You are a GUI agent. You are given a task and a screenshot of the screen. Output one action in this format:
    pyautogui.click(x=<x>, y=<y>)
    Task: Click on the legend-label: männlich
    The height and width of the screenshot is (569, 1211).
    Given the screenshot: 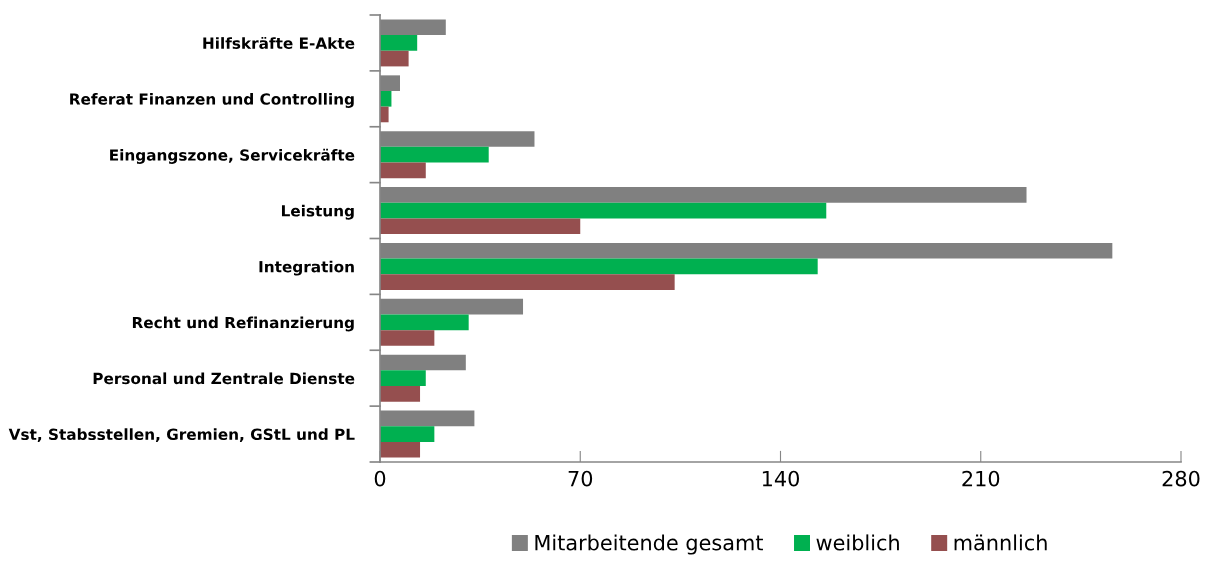 What is the action you would take?
    pyautogui.click(x=1000, y=542)
    